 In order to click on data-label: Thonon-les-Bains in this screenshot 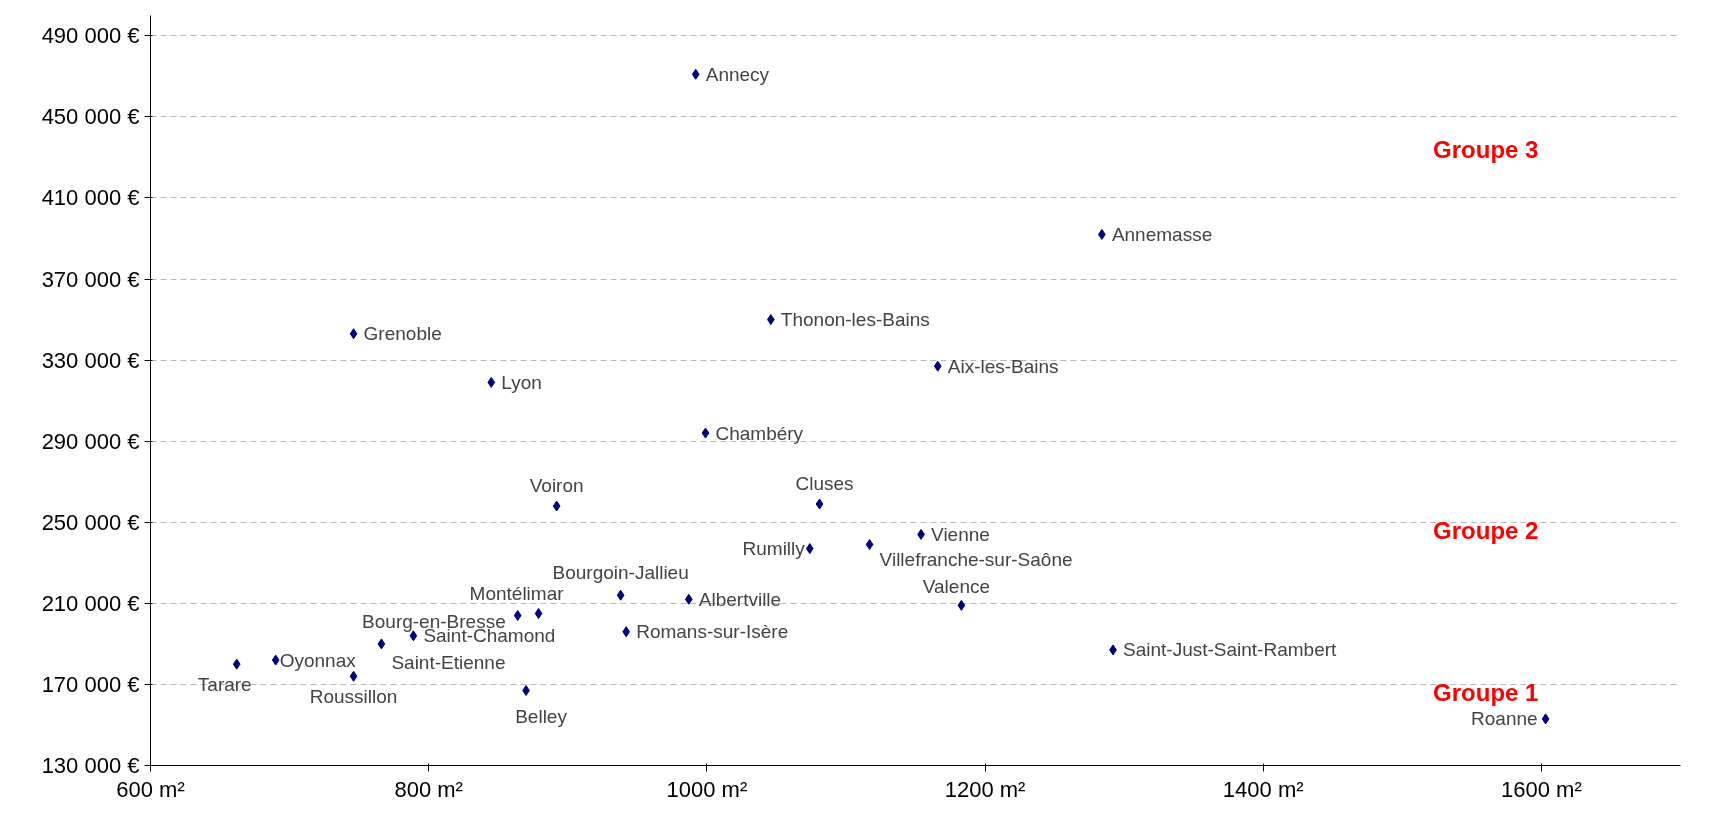, I will do `click(855, 320)`.